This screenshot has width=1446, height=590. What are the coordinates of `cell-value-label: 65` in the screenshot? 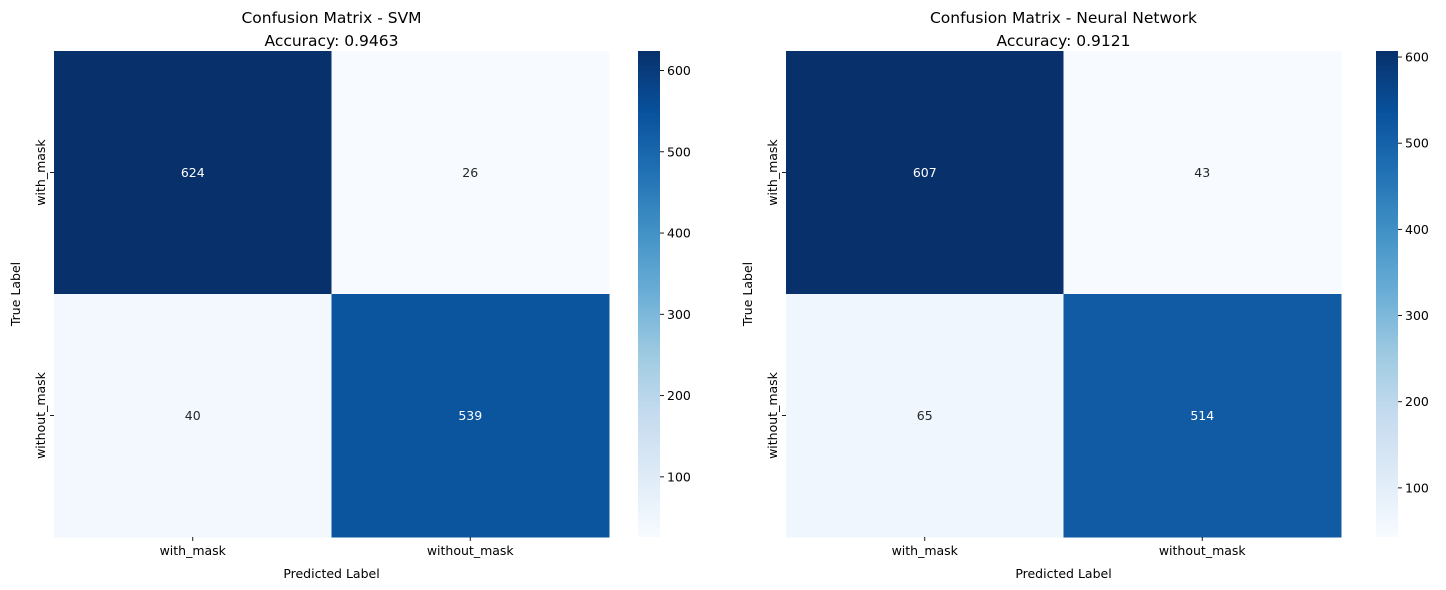 It's located at (925, 415).